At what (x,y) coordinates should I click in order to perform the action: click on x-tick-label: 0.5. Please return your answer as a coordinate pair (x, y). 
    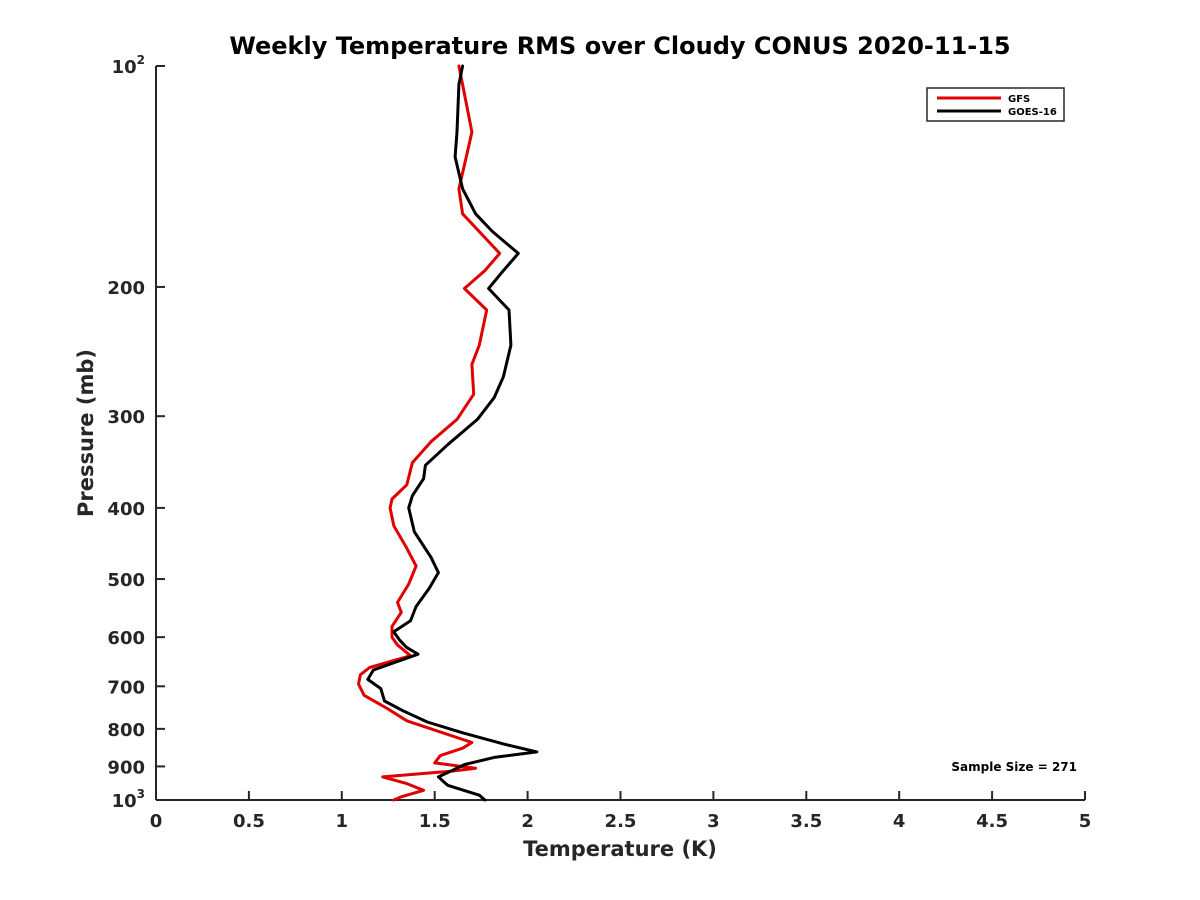
    Looking at the image, I should click on (249, 821).